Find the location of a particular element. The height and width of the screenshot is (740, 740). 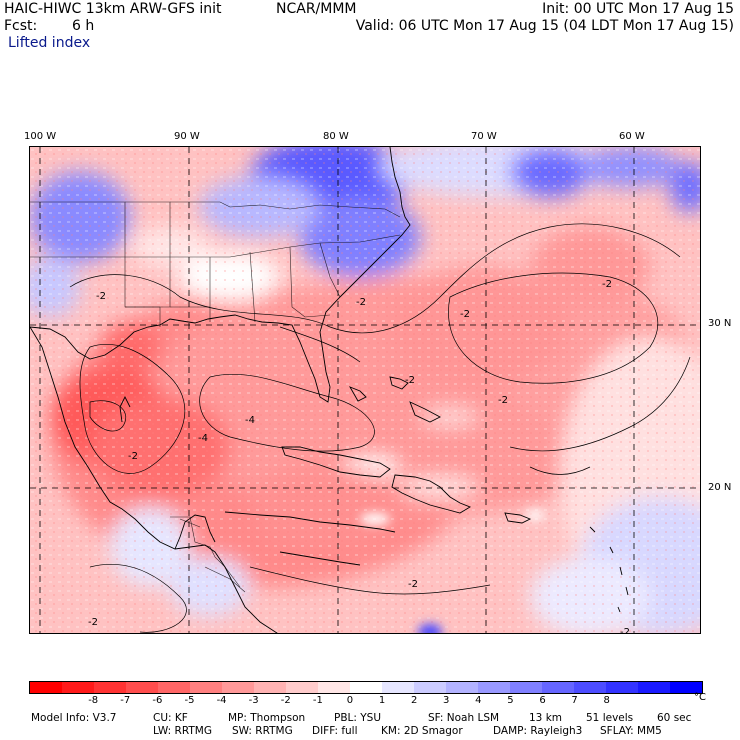

fcst-value: 6 h is located at coordinates (83, 26).